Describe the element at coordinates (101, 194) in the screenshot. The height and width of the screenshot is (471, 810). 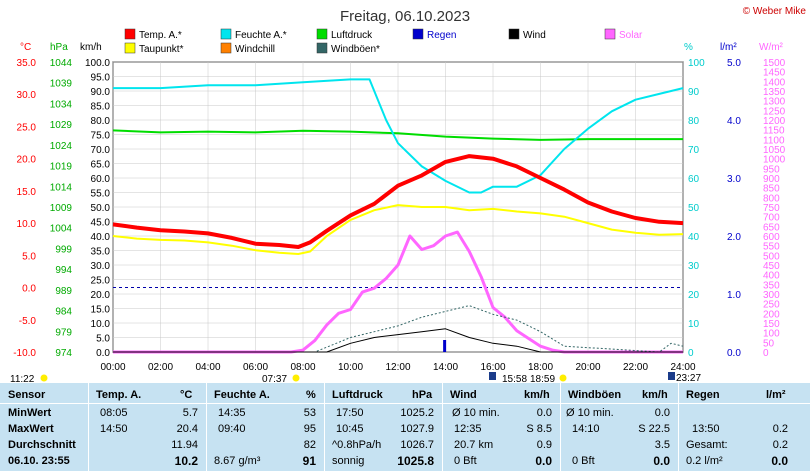
I see `tick-wind: 55.0` at that location.